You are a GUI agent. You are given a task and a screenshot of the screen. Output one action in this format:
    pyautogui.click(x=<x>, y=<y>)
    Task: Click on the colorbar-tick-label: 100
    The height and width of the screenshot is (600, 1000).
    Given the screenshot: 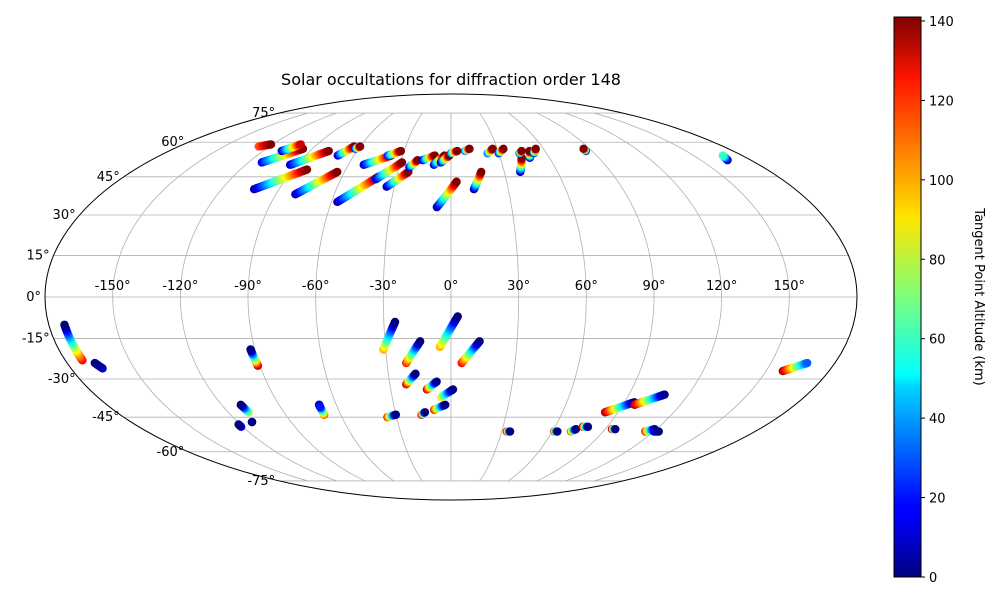 What is the action you would take?
    pyautogui.click(x=941, y=181)
    